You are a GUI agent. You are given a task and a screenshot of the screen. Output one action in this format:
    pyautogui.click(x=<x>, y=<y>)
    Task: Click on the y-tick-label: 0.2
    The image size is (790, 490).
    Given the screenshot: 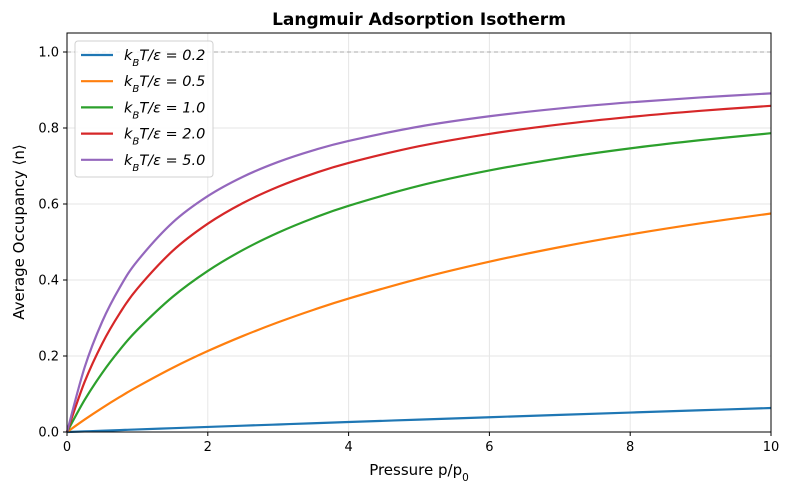 What is the action you would take?
    pyautogui.click(x=48, y=357)
    